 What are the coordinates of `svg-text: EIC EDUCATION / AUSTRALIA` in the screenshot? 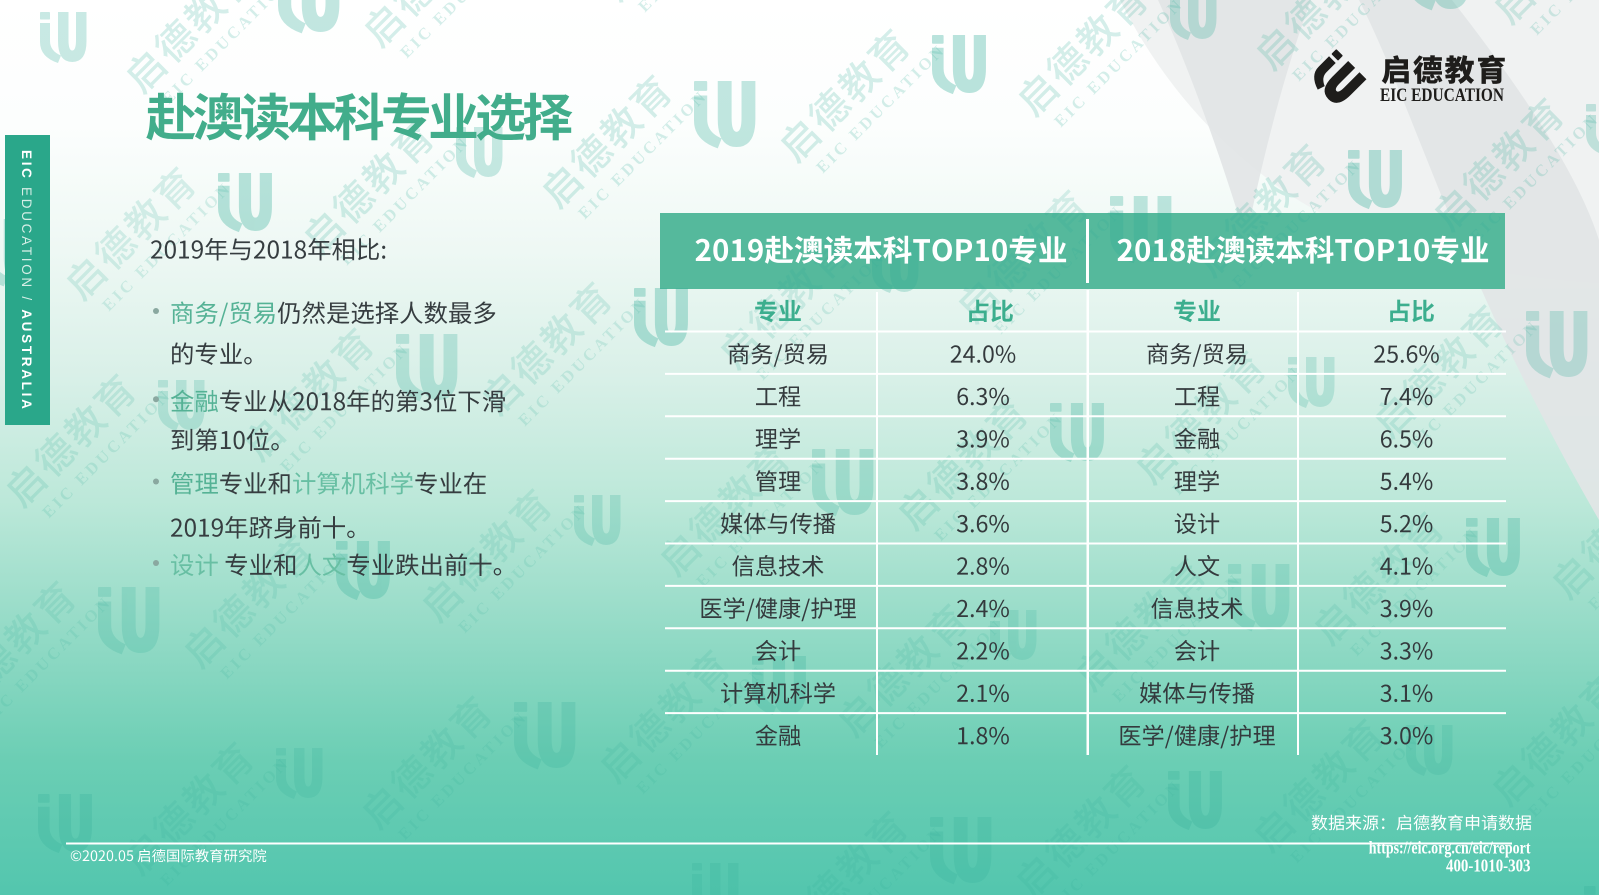 It's located at (26, 281).